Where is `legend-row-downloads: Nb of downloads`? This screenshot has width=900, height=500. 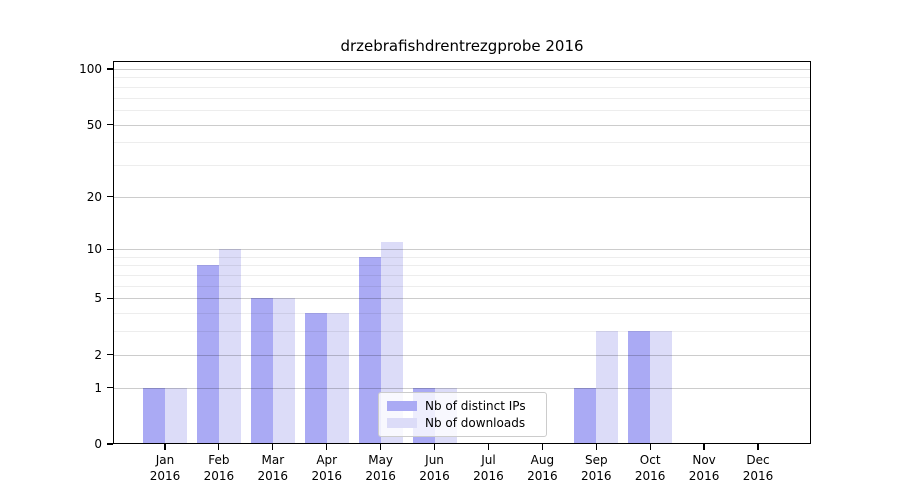 legend-row-downloads: Nb of downloads is located at coordinates (462, 423).